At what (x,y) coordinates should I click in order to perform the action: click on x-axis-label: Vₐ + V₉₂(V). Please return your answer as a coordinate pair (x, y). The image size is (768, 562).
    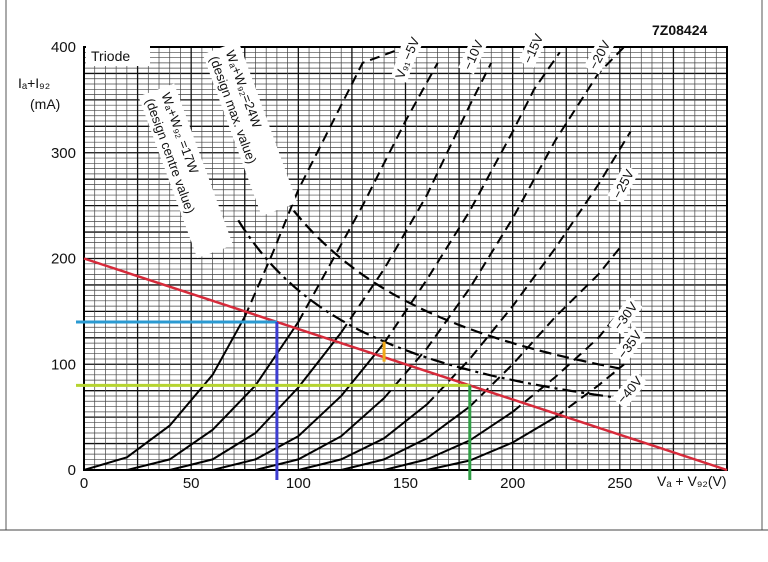
    Looking at the image, I should click on (692, 481).